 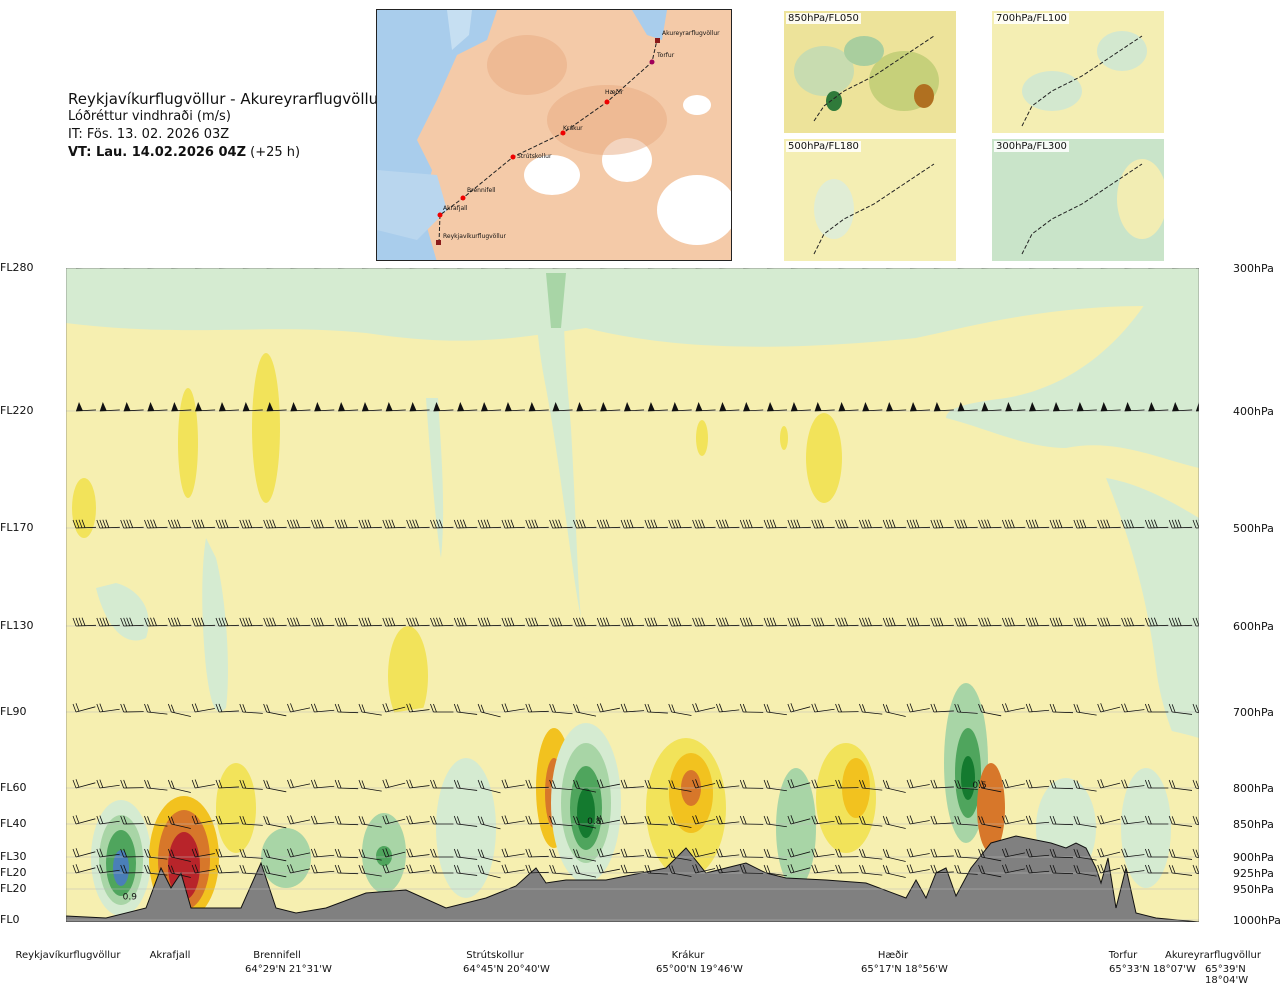 What do you see at coordinates (1031, 18) in the screenshot?
I see `thumbnail-label: 700hPa/FL100` at bounding box center [1031, 18].